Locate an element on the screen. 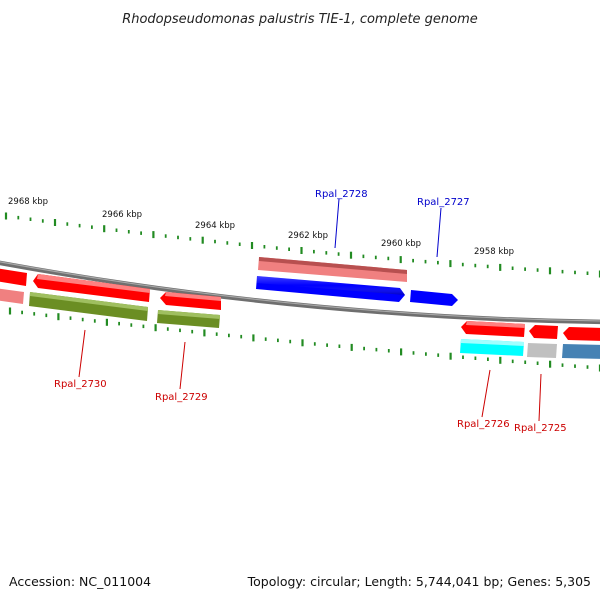 This screenshot has width=600, height=600. forward-strand-genes is located at coordinates (357, 281).